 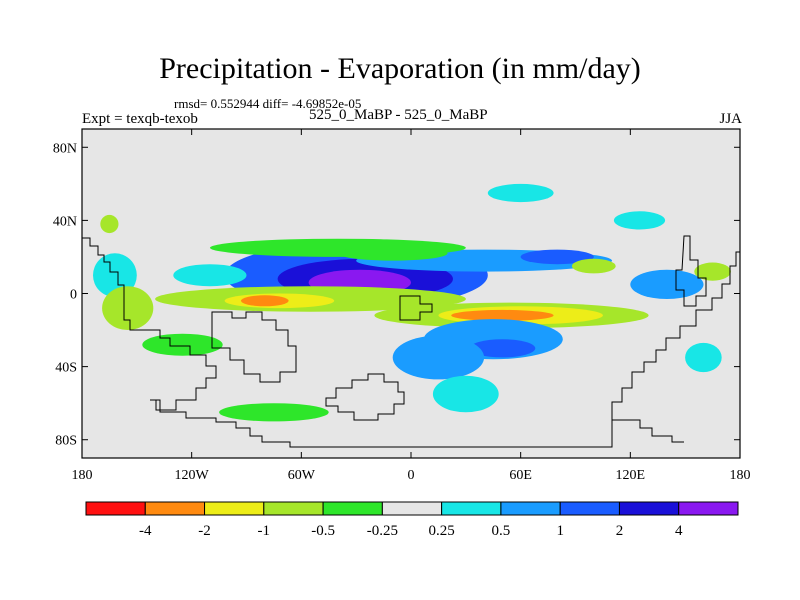 I want to click on colorbar-label: 0.25, so click(x=441, y=531).